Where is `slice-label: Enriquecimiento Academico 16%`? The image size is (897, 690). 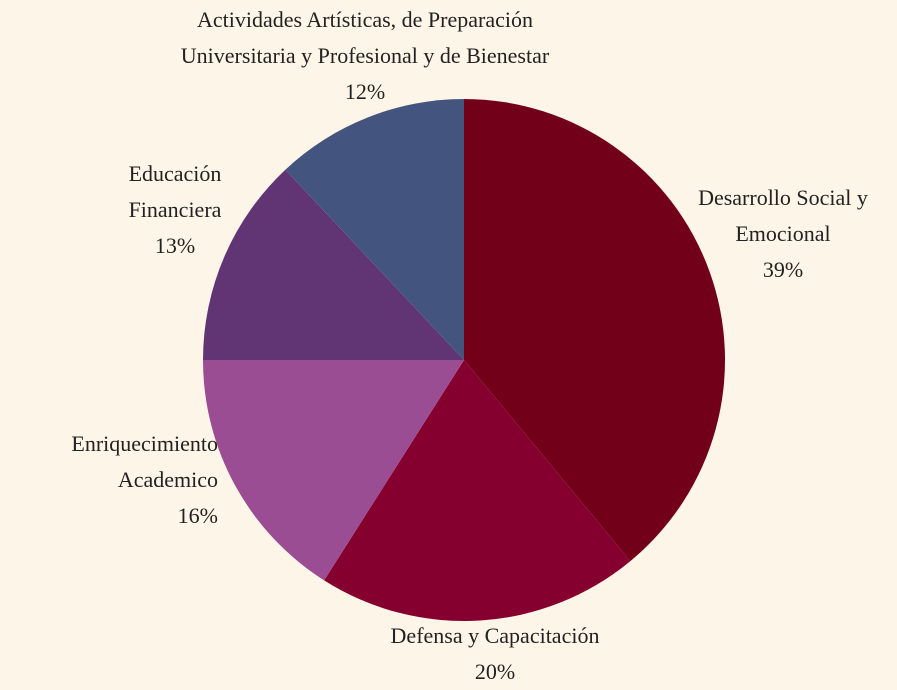 slice-label: Enriquecimiento Academico 16% is located at coordinates (112, 480).